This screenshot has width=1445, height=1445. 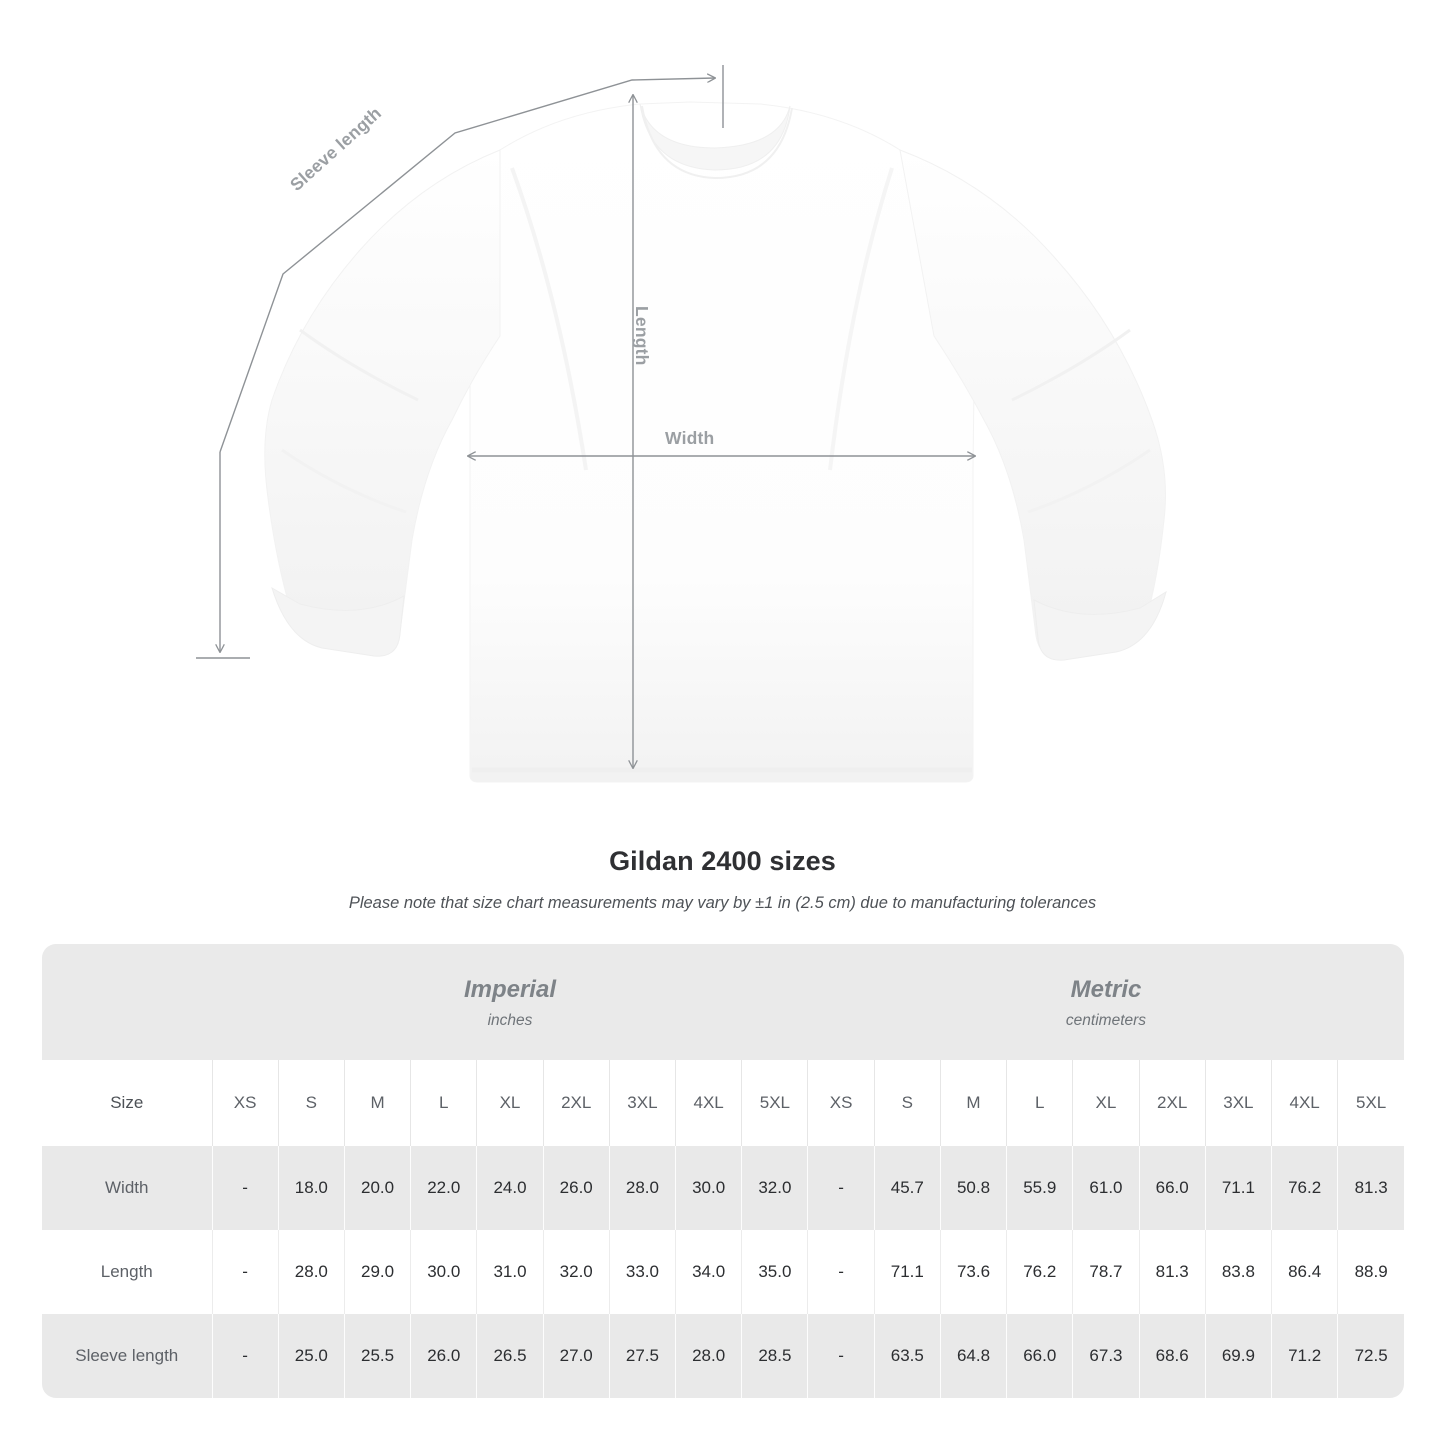 I want to click on cell-sleeve-4xl-metric: 71.2, so click(x=1304, y=1356).